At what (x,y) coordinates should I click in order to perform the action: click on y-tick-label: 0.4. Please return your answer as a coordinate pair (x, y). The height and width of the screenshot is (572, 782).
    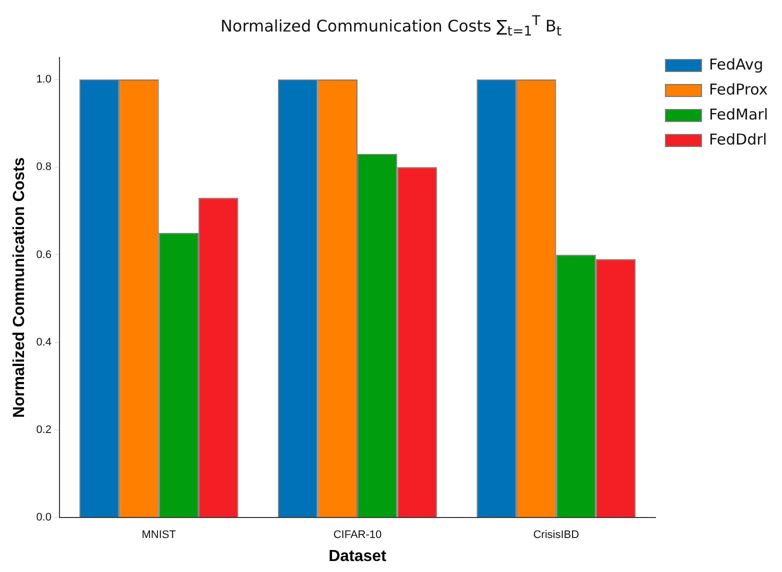
    Looking at the image, I should click on (44, 342).